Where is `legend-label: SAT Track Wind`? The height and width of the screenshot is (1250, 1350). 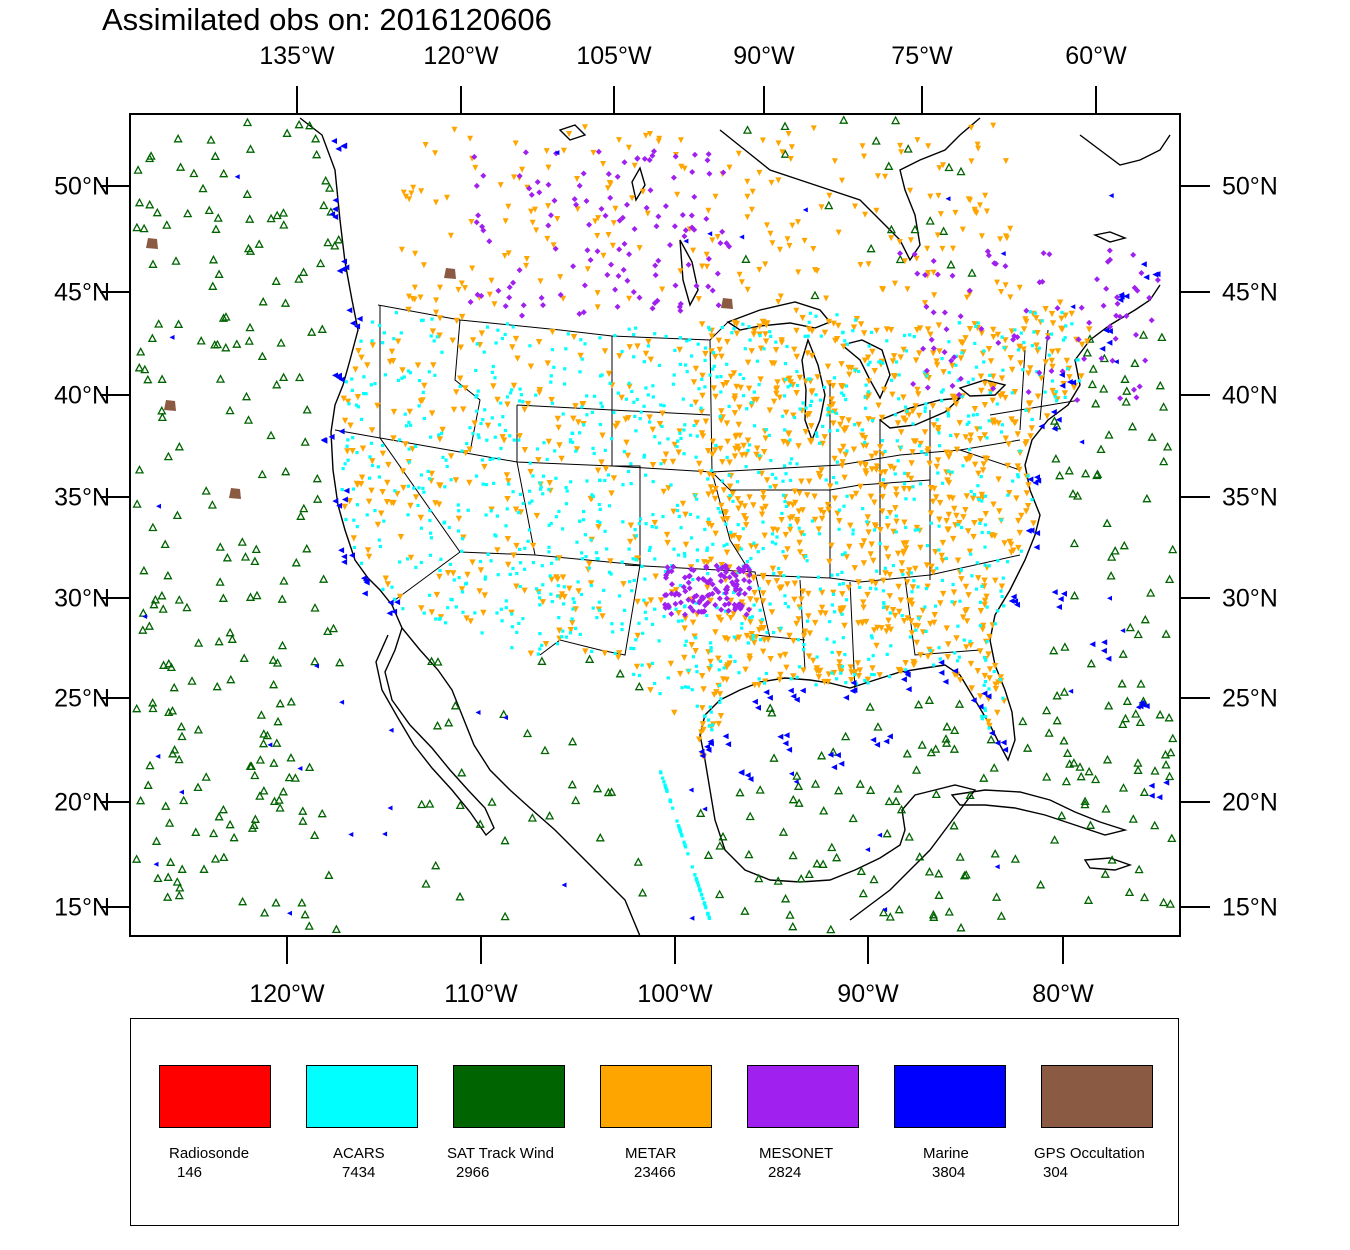 legend-label: SAT Track Wind is located at coordinates (500, 1153).